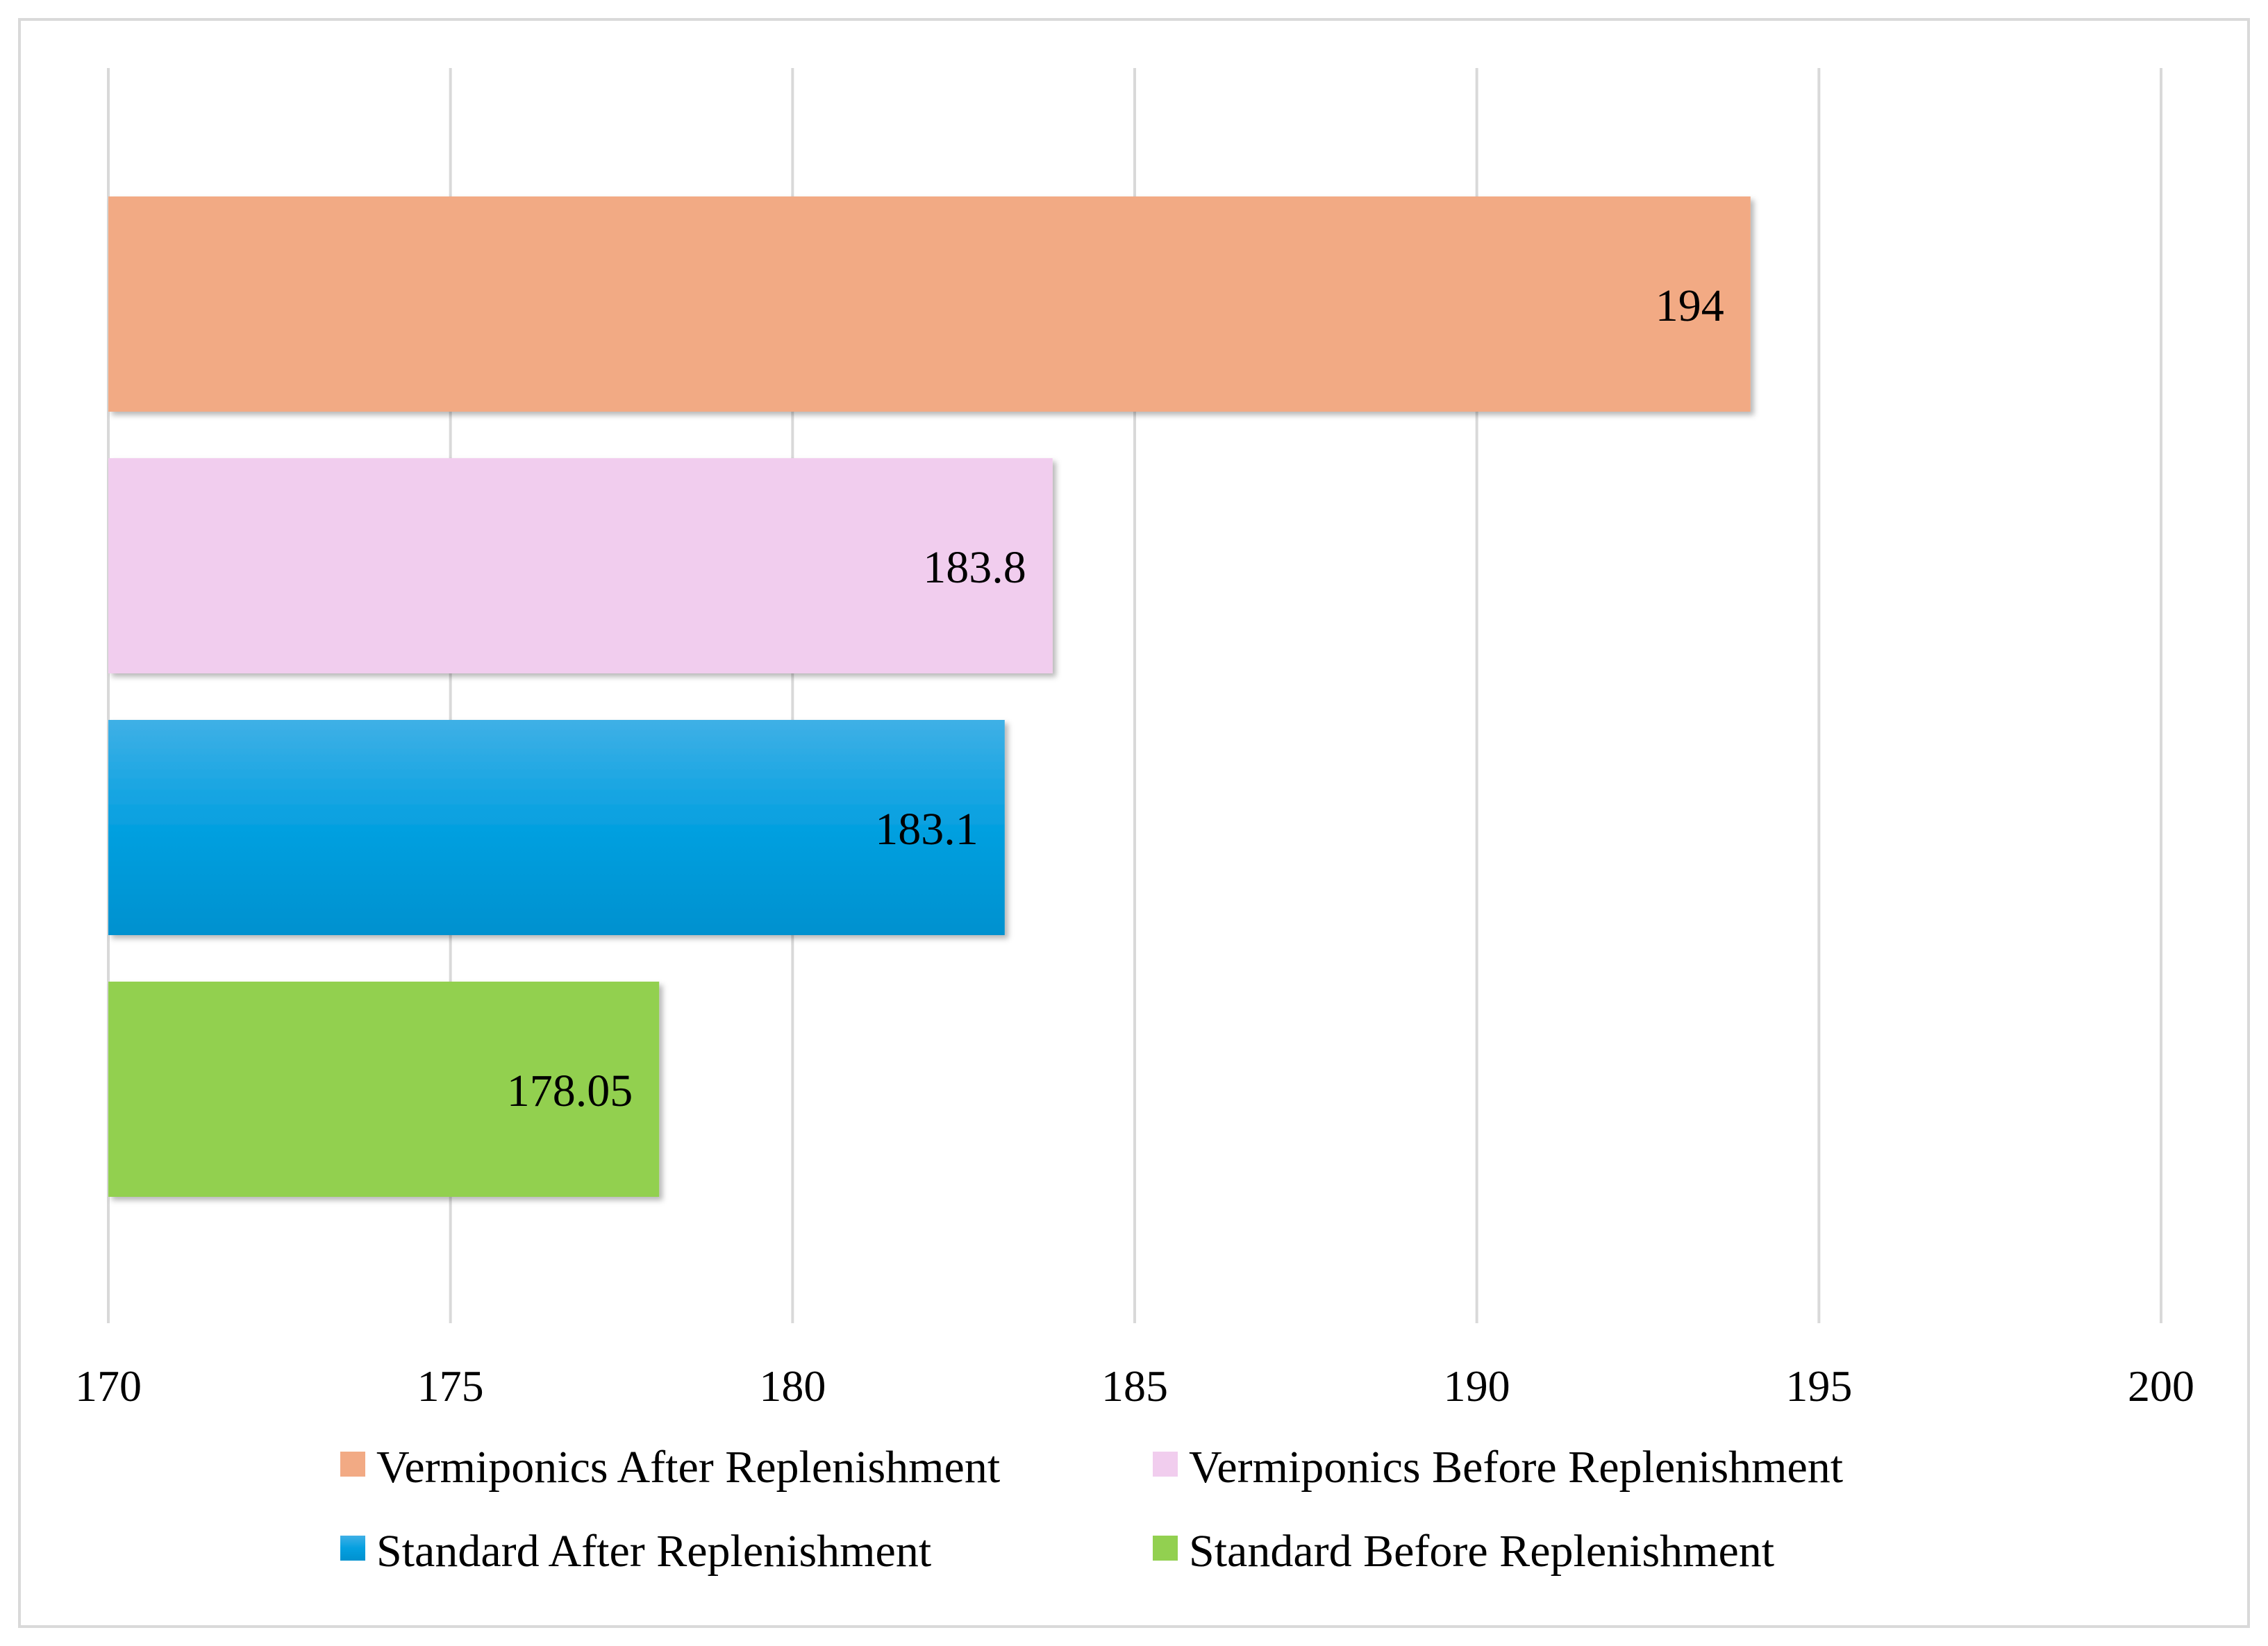  I want to click on bar-value-label: 183.1, so click(926, 830).